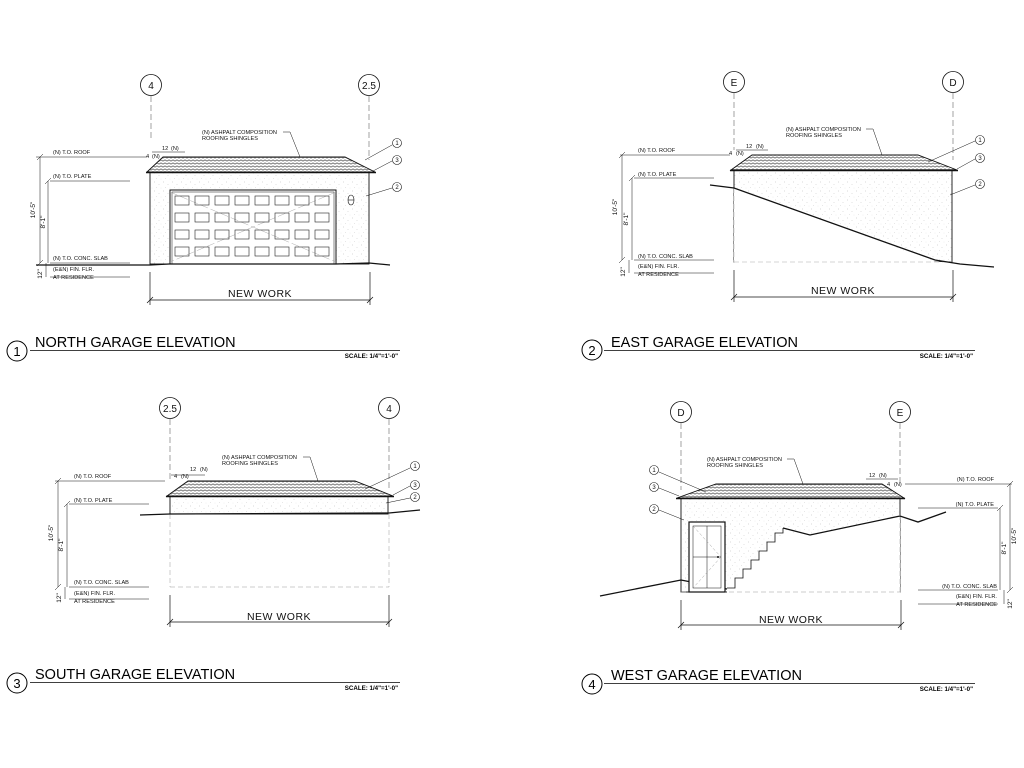  I want to click on grid-line-left: 4, so click(151, 107).